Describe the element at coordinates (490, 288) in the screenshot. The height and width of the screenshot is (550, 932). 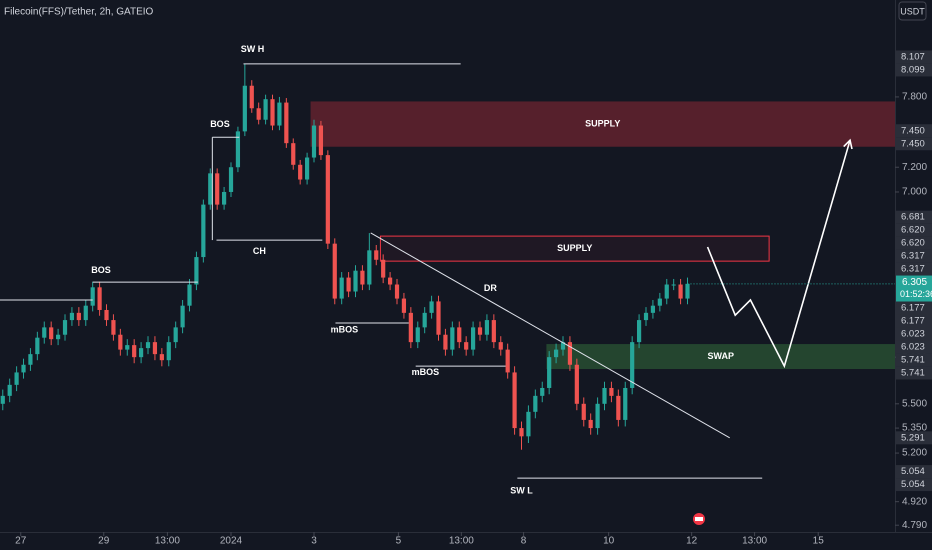
I see `annotation-label: DR` at that location.